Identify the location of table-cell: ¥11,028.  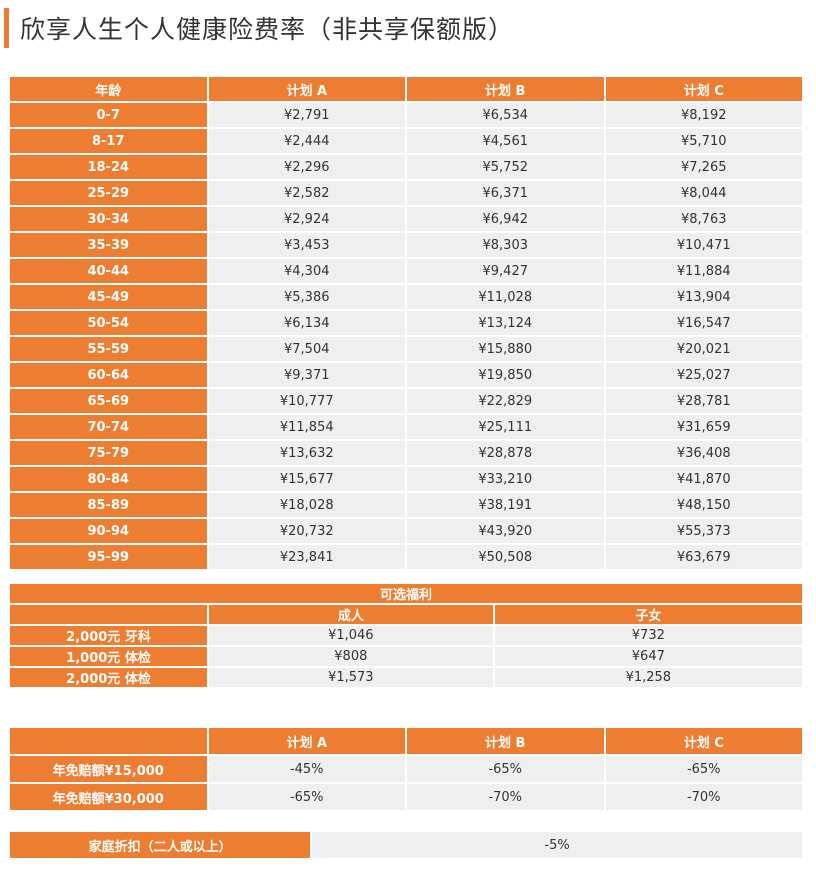
(505, 297).